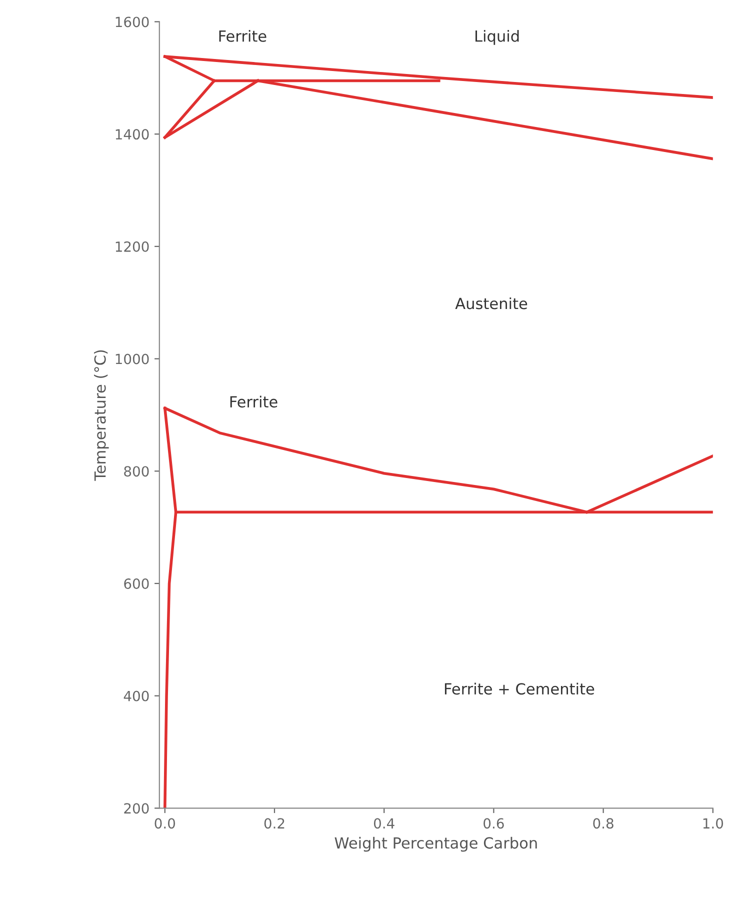  What do you see at coordinates (603, 823) in the screenshot?
I see `x-tick-label: 0.8` at bounding box center [603, 823].